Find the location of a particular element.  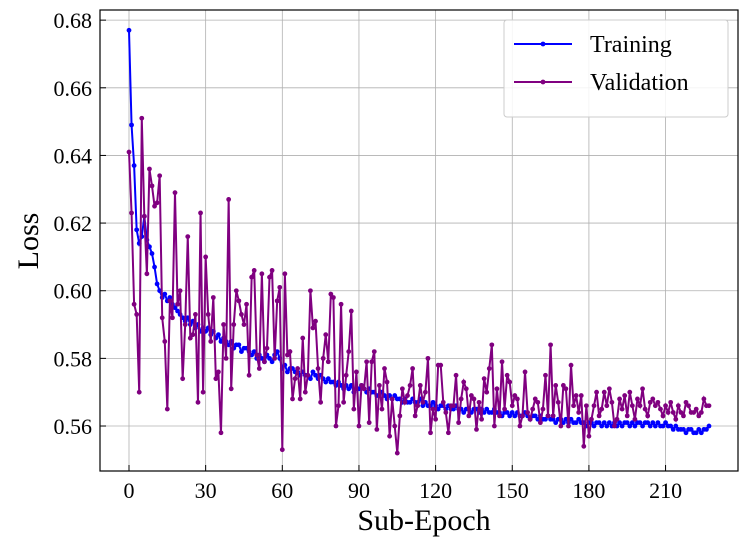

y-tick-label: 0.60 is located at coordinates (73, 291).